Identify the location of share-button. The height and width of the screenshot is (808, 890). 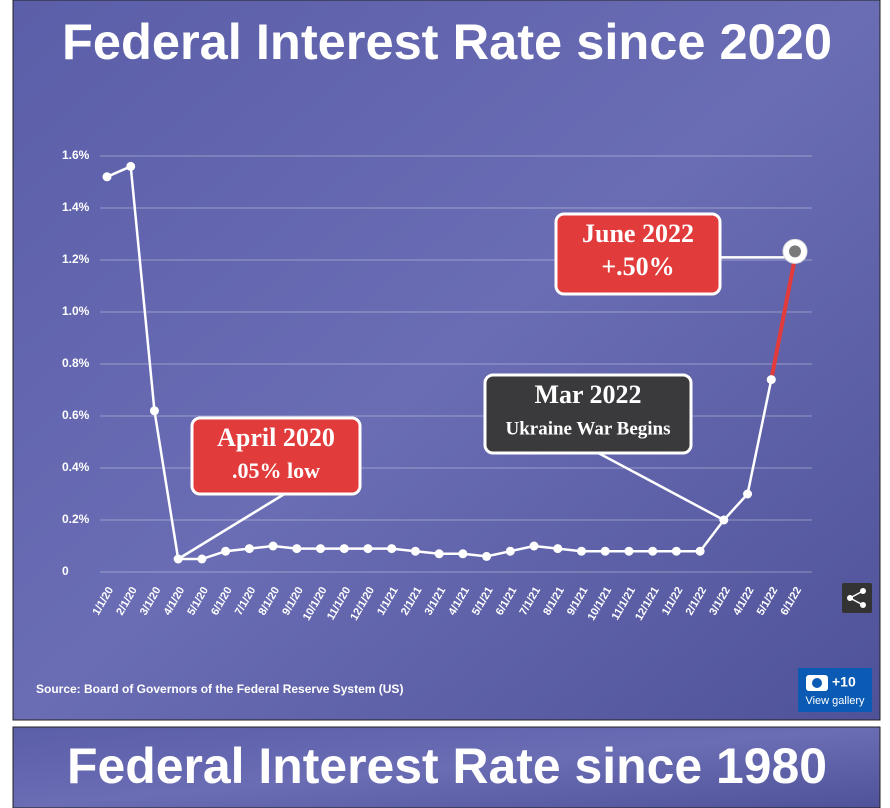
(857, 598).